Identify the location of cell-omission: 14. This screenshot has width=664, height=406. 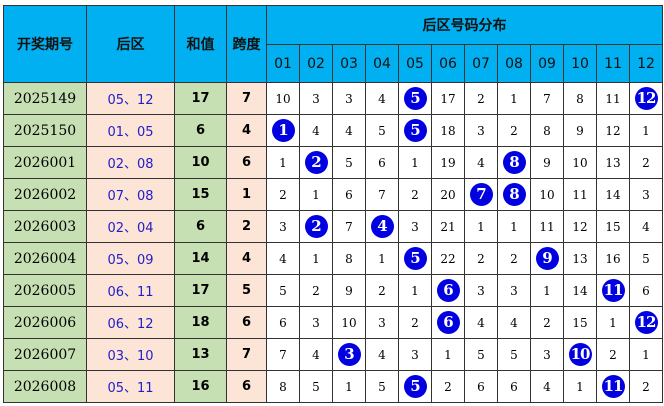
(580, 290).